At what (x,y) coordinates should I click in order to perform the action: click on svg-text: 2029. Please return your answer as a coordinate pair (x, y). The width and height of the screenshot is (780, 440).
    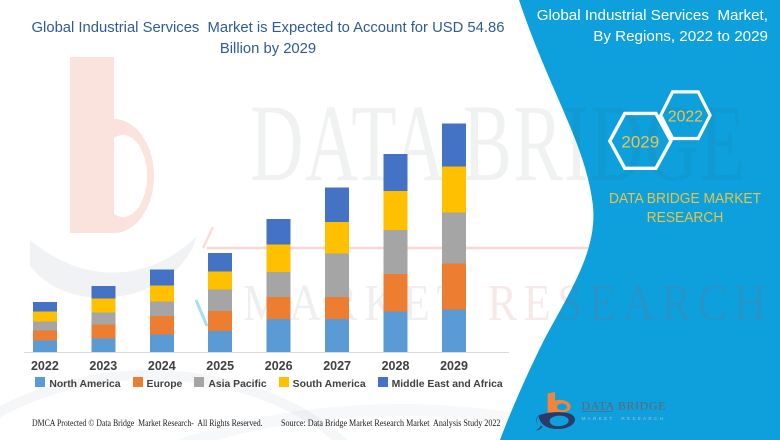
    Looking at the image, I should click on (640, 141).